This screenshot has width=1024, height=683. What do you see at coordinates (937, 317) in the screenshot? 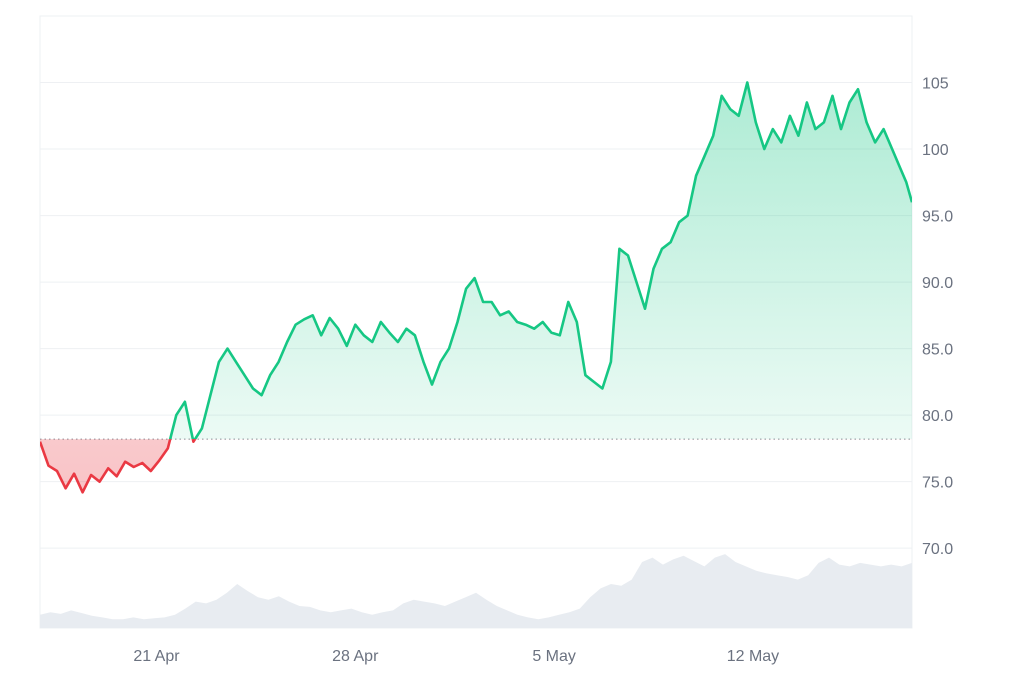
I see `y-axis: 105 100 95.0 90.0 85.0 80.0 75.0 70.0` at bounding box center [937, 317].